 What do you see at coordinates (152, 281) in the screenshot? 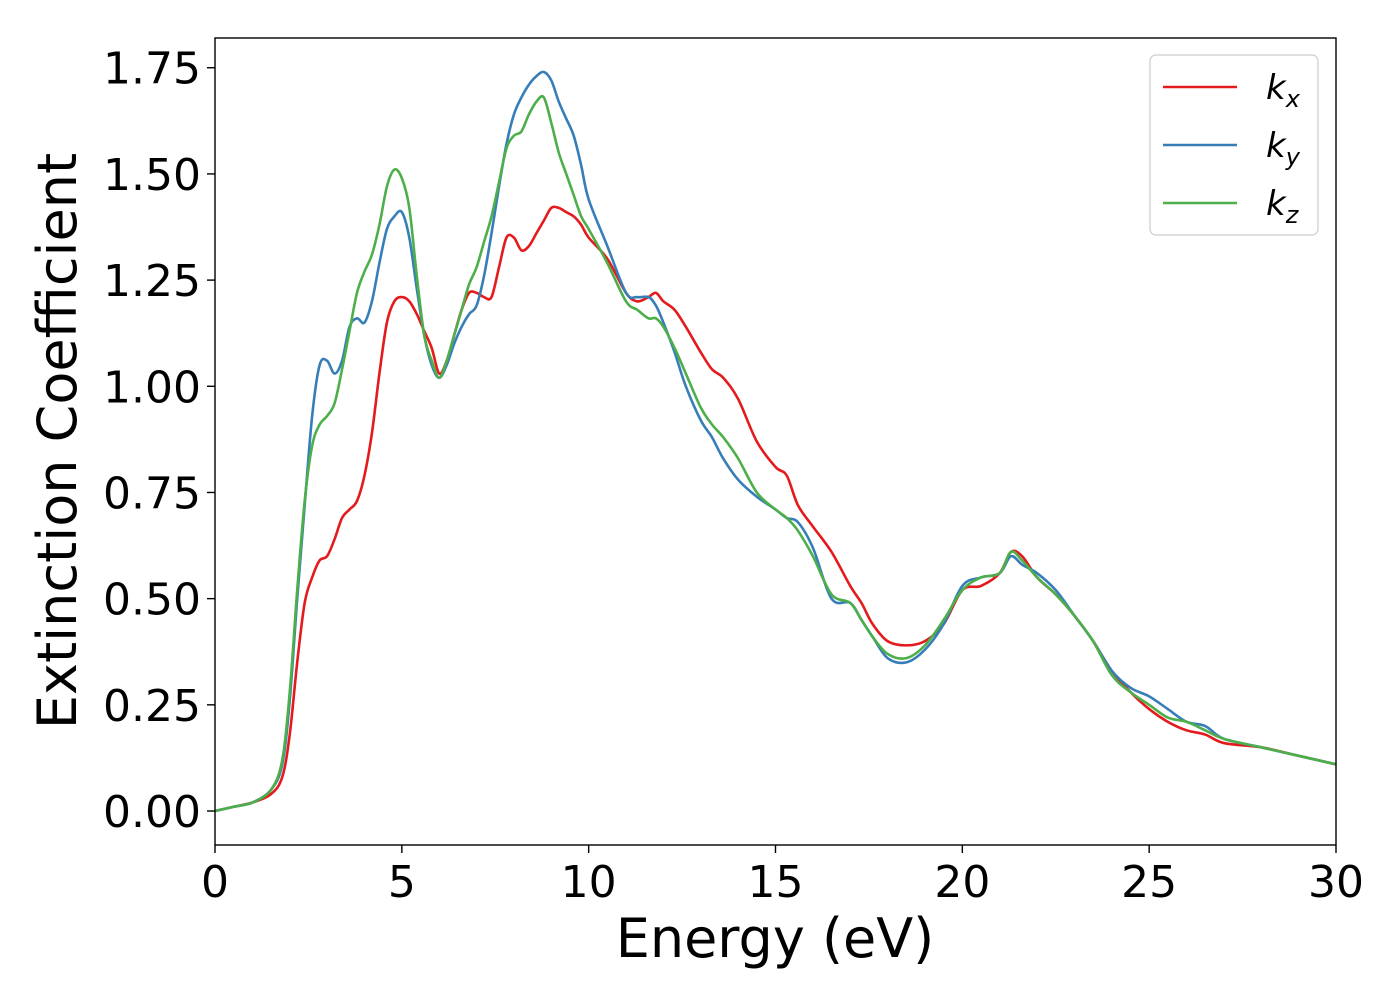
I see `y-tick-label: 1.25` at bounding box center [152, 281].